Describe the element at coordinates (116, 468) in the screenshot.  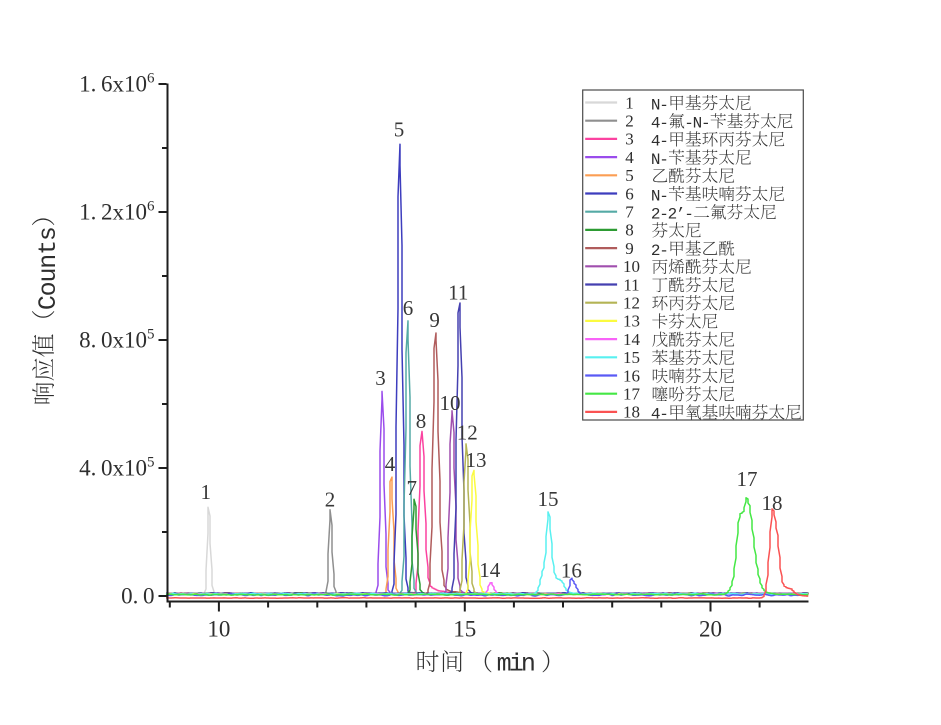
I see `svg-text: 4. 0x105` at that location.